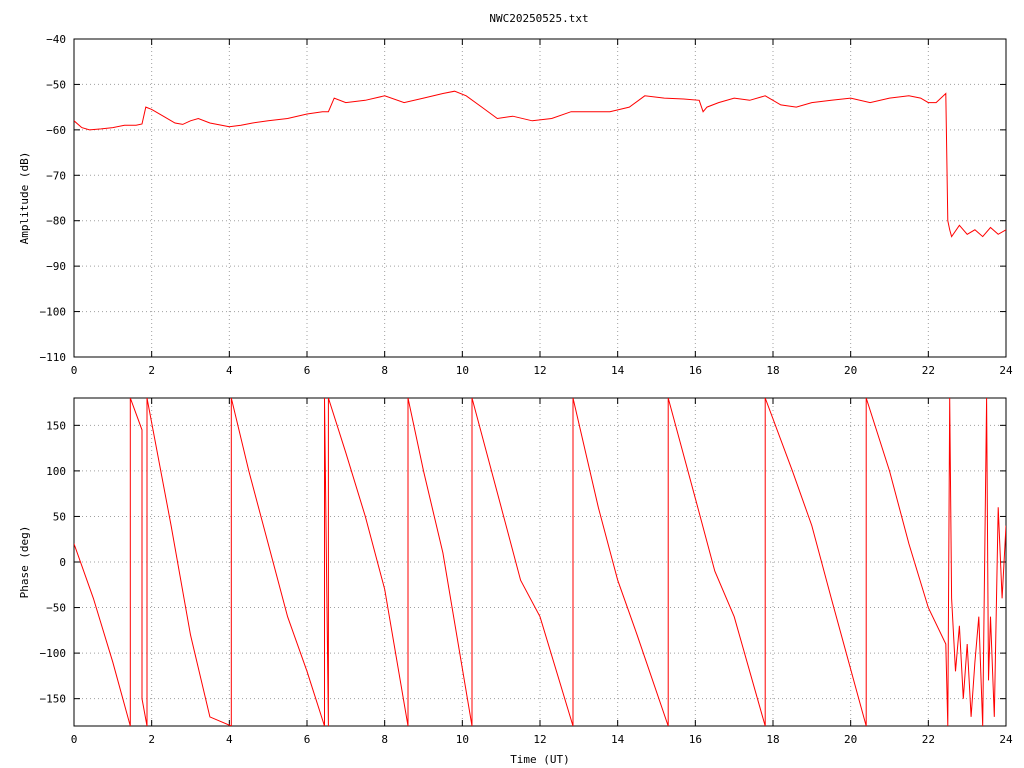  I want to click on amplitude-x-tick-label: 2, so click(151, 370).